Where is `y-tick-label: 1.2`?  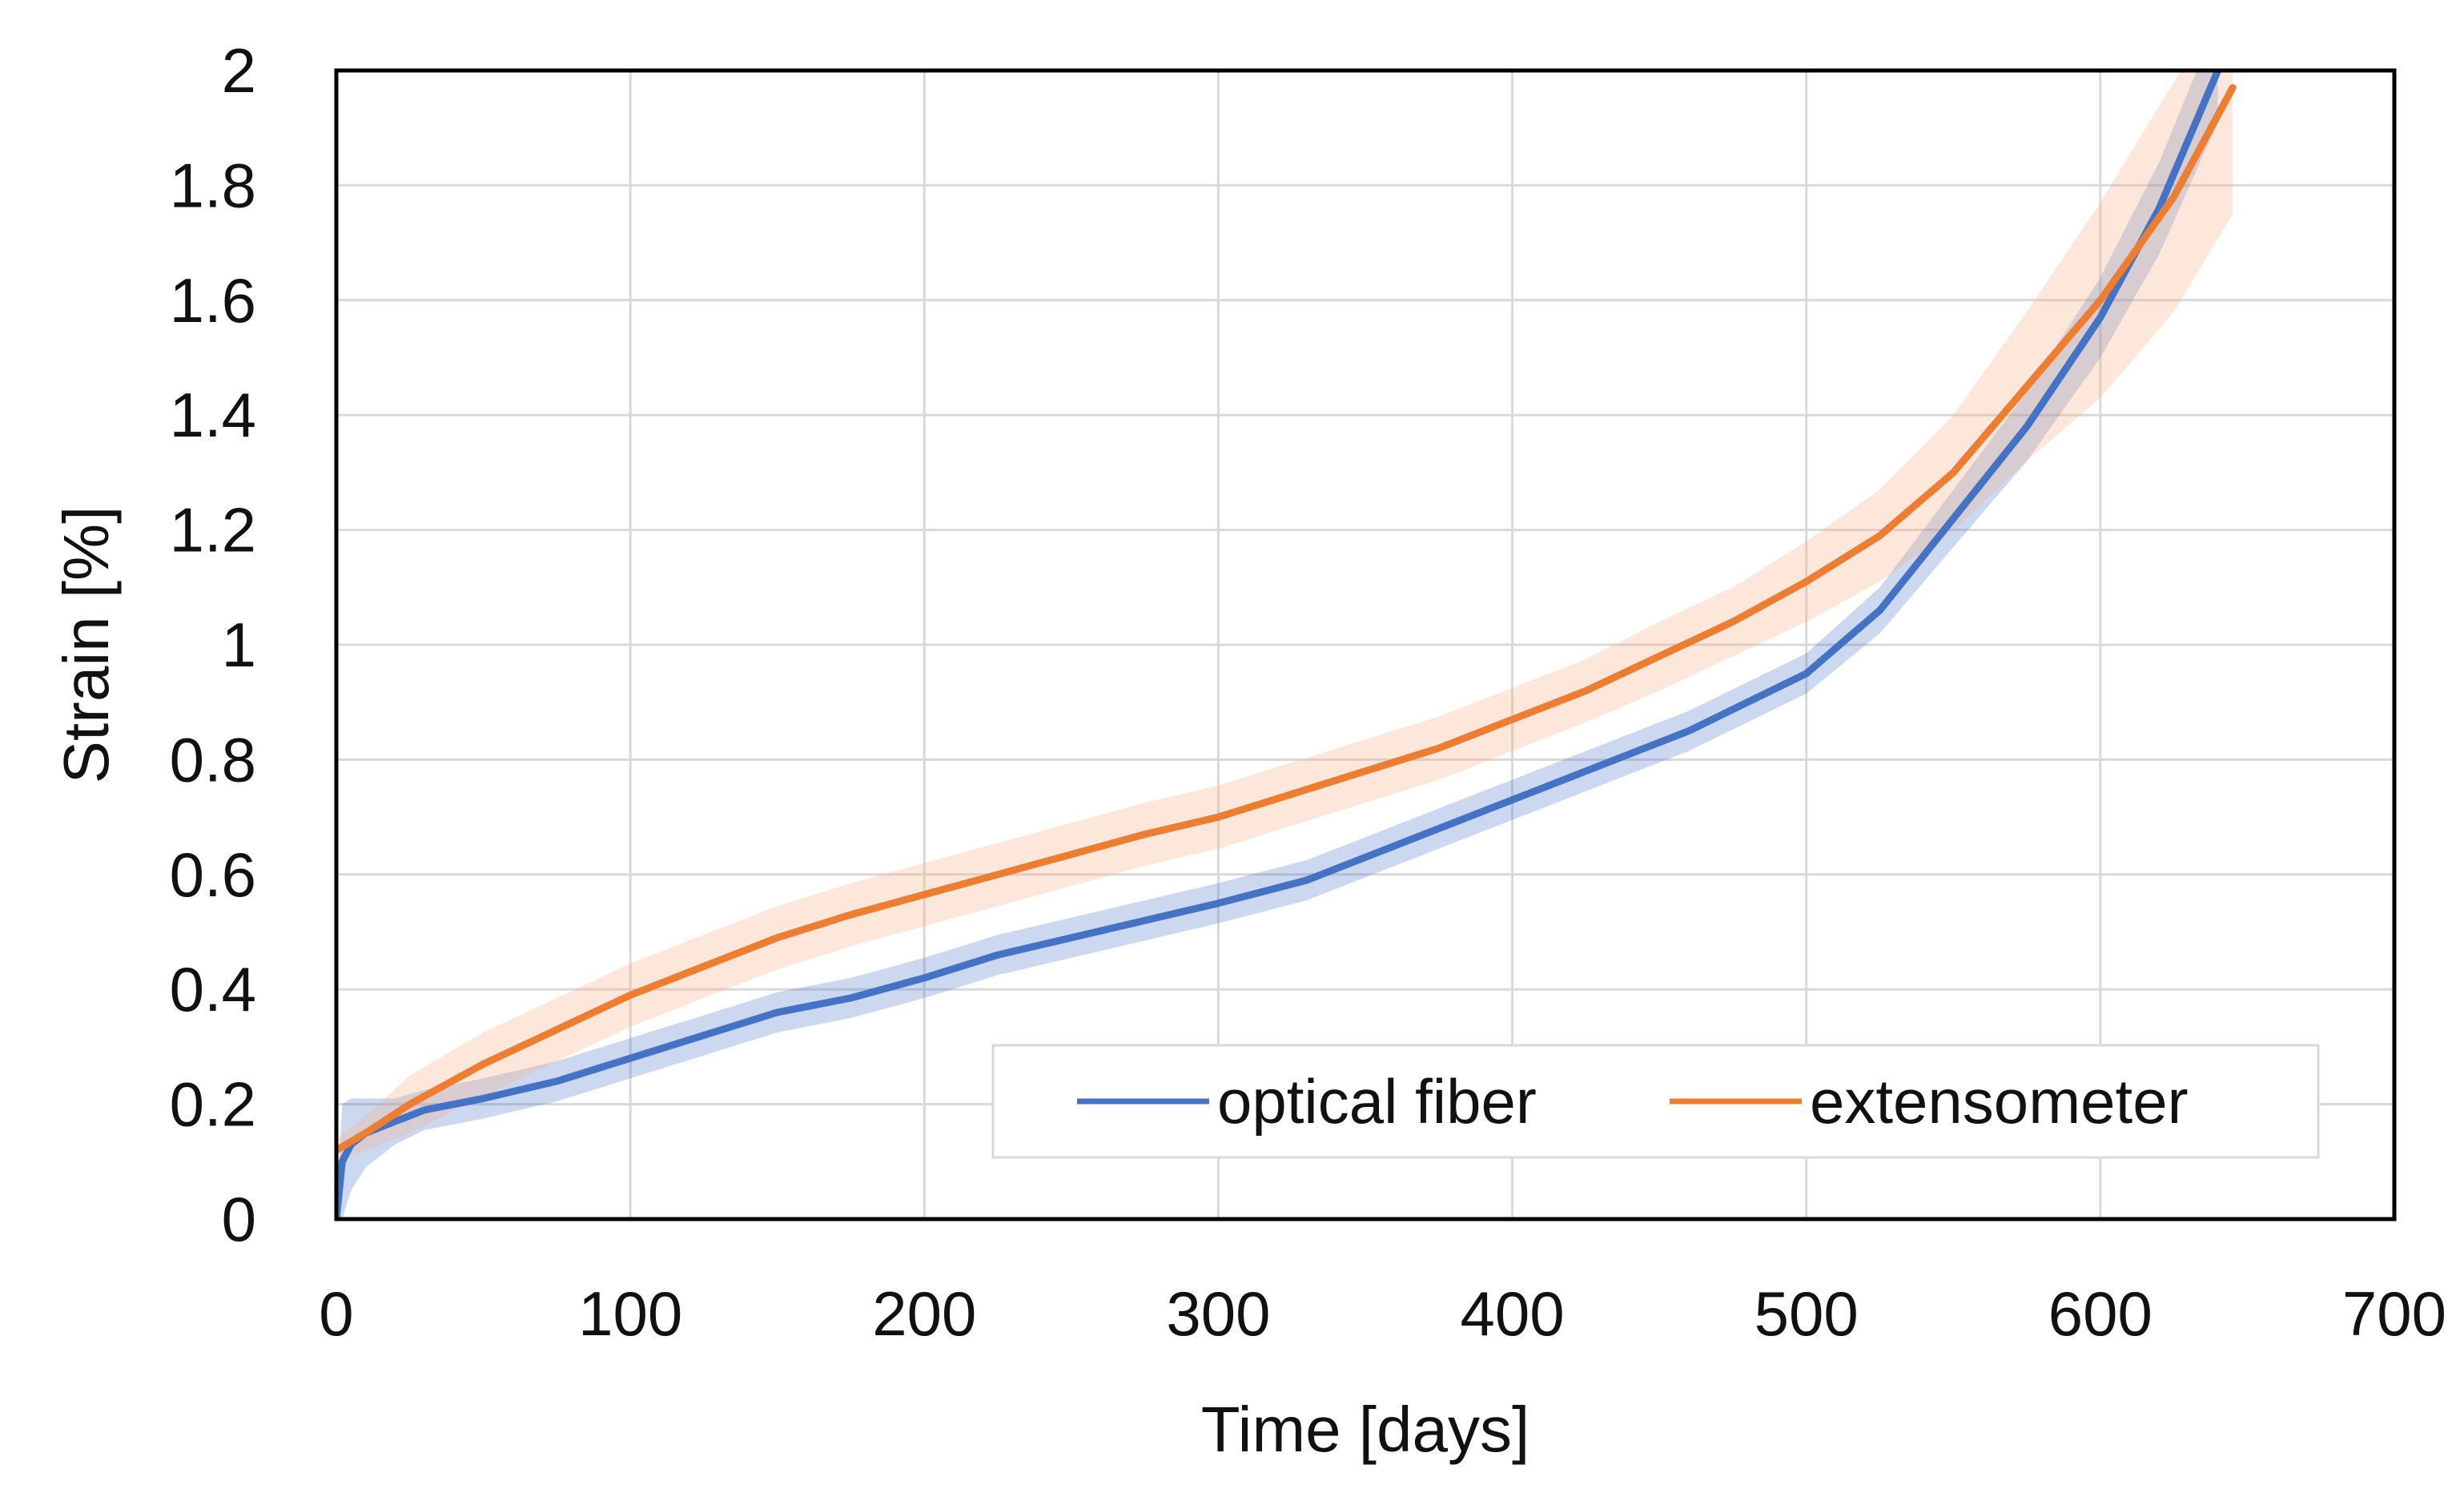 y-tick-label: 1.2 is located at coordinates (213, 530).